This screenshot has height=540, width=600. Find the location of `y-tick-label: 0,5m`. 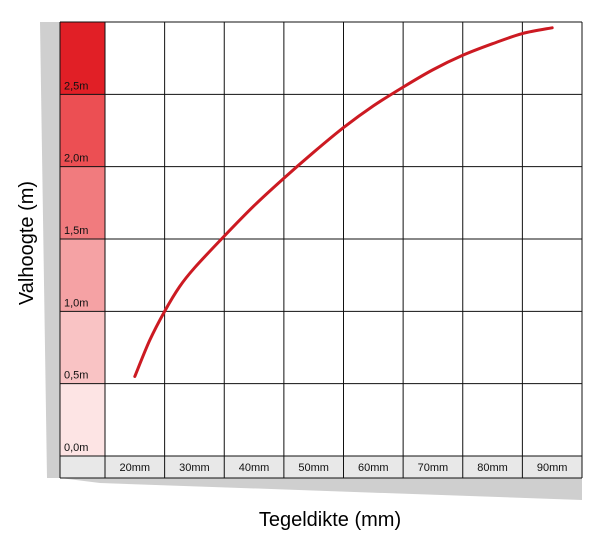

y-tick-label: 0,5m is located at coordinates (76, 376).